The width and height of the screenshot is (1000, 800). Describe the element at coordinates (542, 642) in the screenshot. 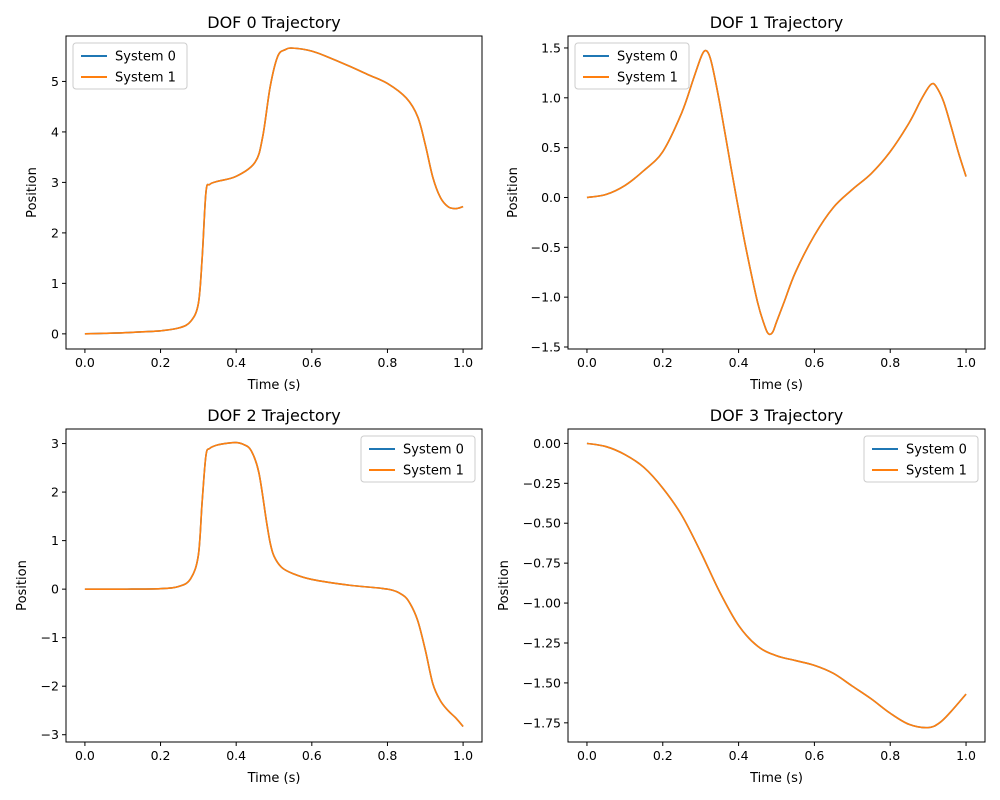

I see `y-tick-label: −1.25` at that location.